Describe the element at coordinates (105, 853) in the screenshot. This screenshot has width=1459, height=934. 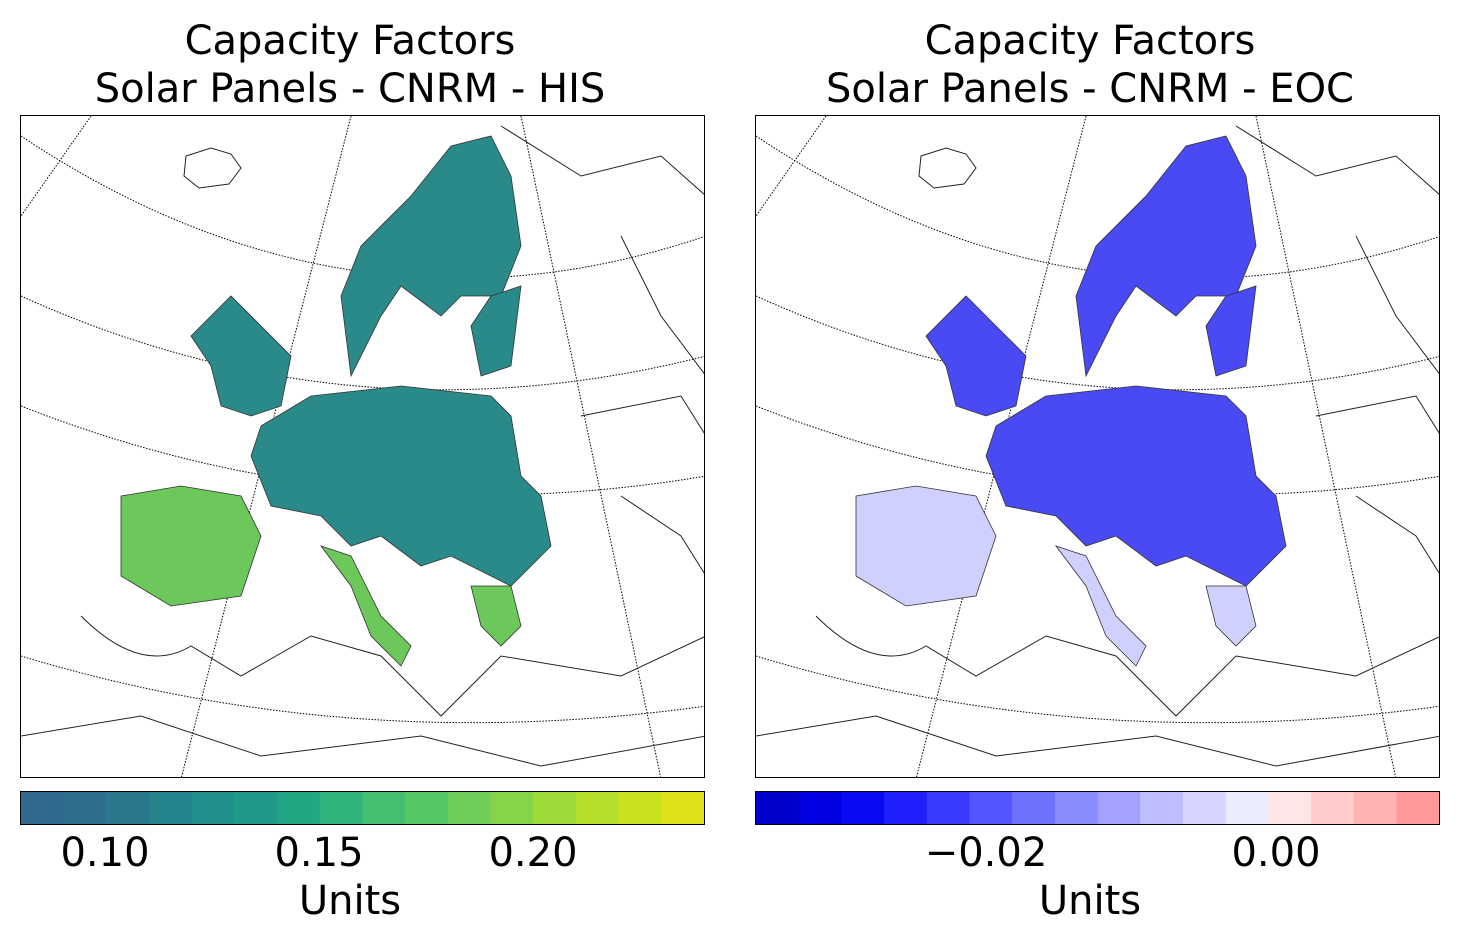
I see `colorbar-tick: 0.10` at that location.